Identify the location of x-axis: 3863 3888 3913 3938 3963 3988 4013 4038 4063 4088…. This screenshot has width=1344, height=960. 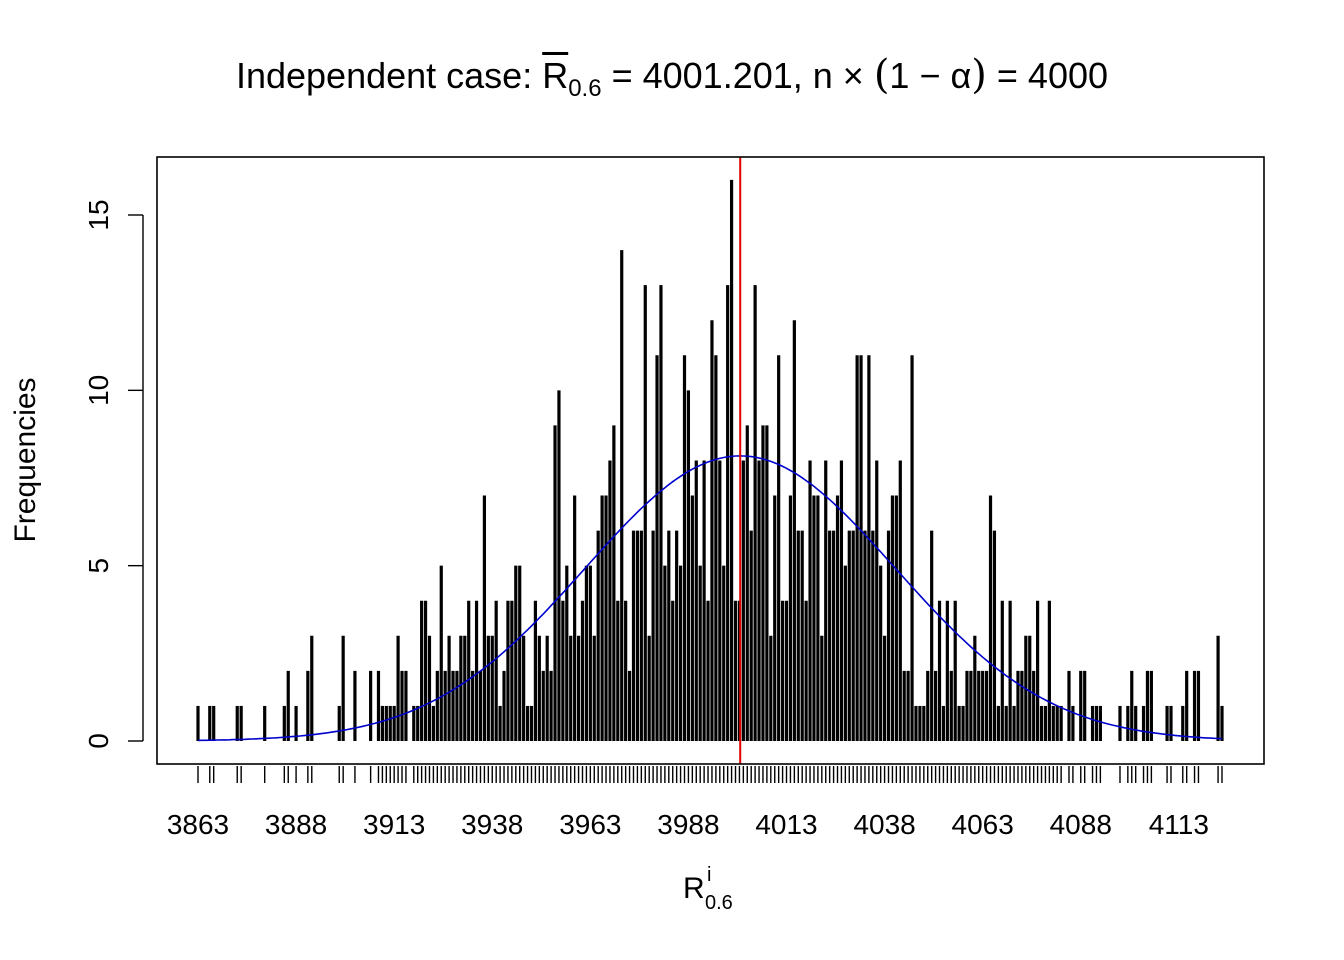
(688, 824).